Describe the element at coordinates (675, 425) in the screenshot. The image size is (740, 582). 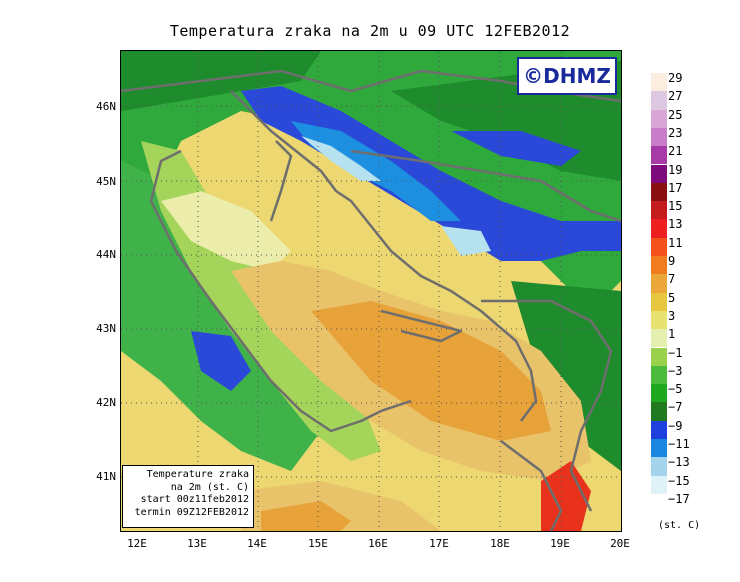
I see `legend-label: −9` at that location.